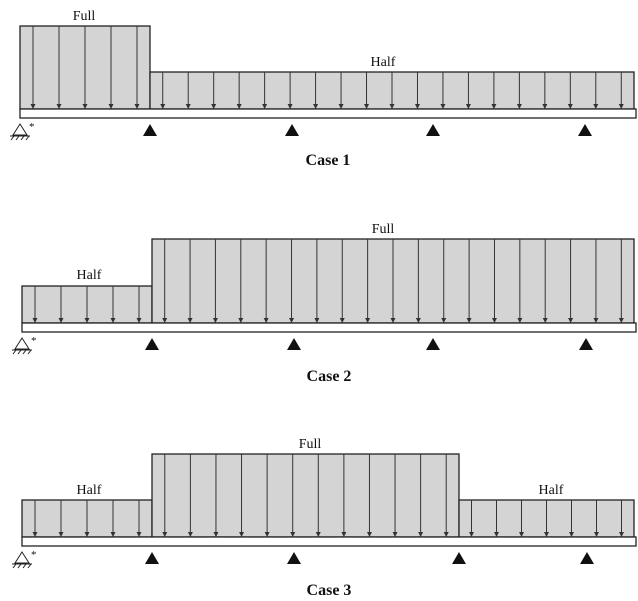  Describe the element at coordinates (34, 555) in the screenshot. I see `case-3-pin-marker: *` at that location.